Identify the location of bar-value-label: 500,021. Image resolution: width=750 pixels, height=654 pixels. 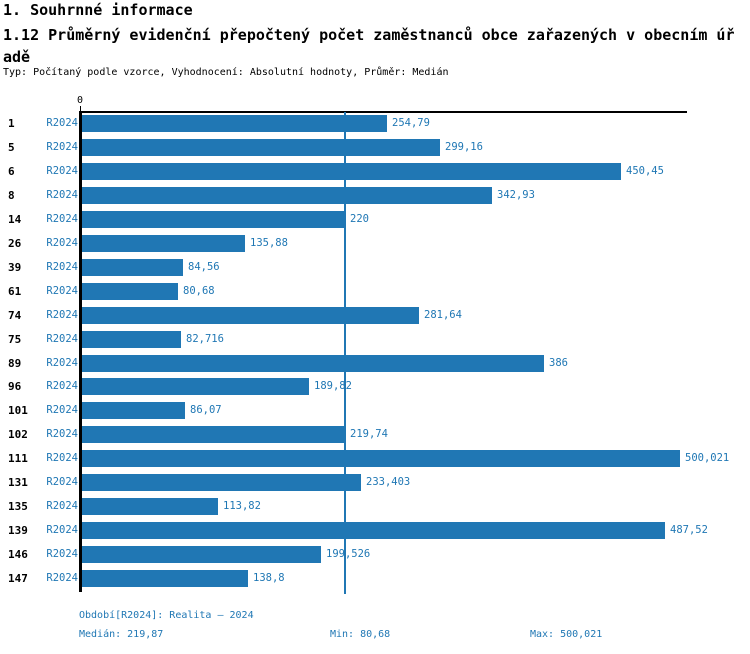
(707, 458).